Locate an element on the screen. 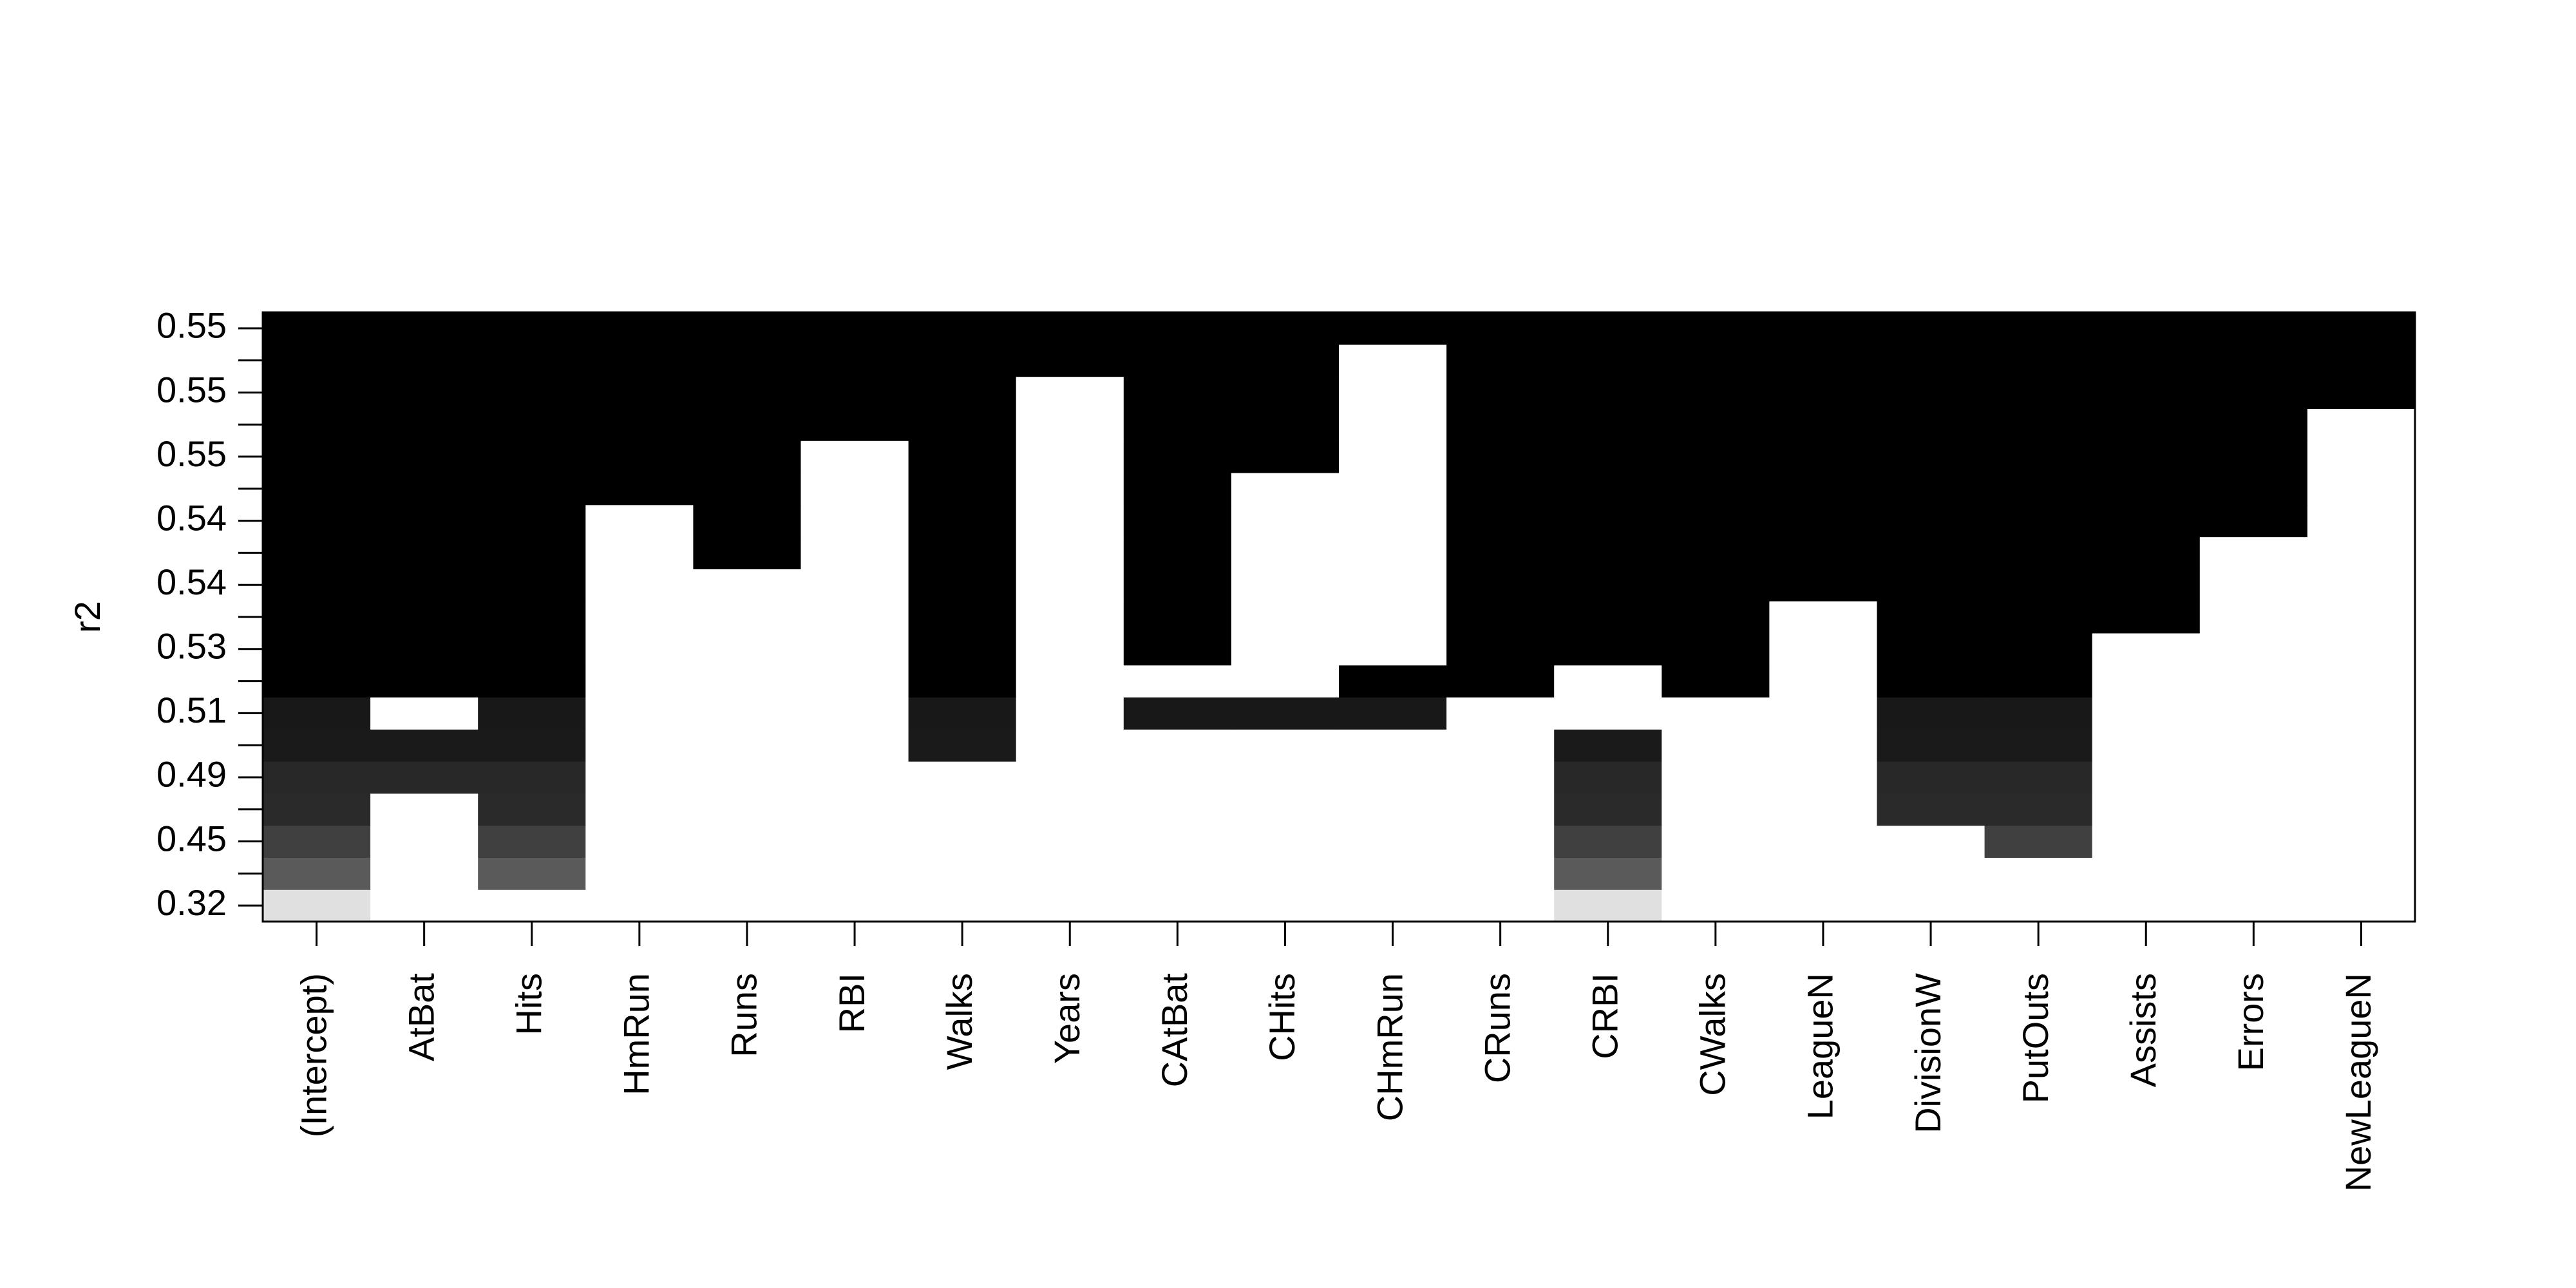  x-tick-label: NewLeagueN is located at coordinates (2358, 1082).